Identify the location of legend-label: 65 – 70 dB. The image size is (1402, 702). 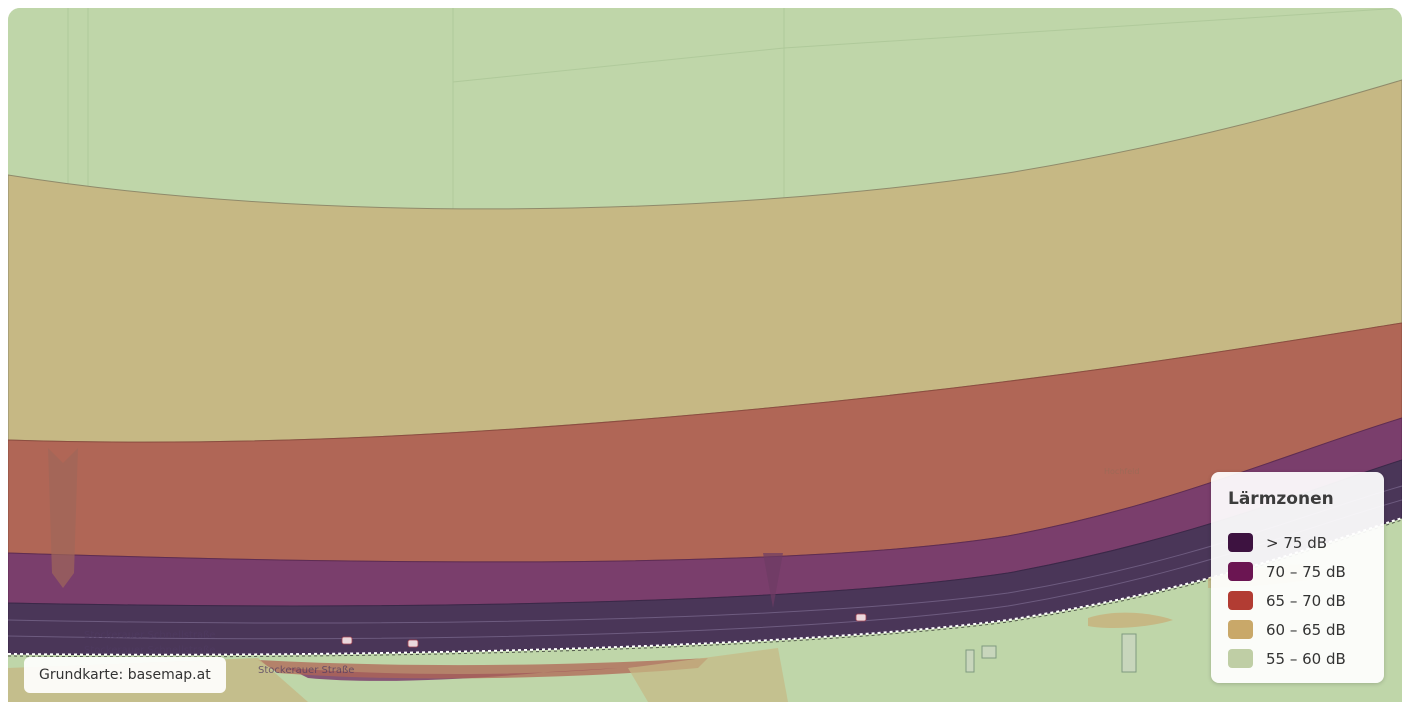
(1306, 600).